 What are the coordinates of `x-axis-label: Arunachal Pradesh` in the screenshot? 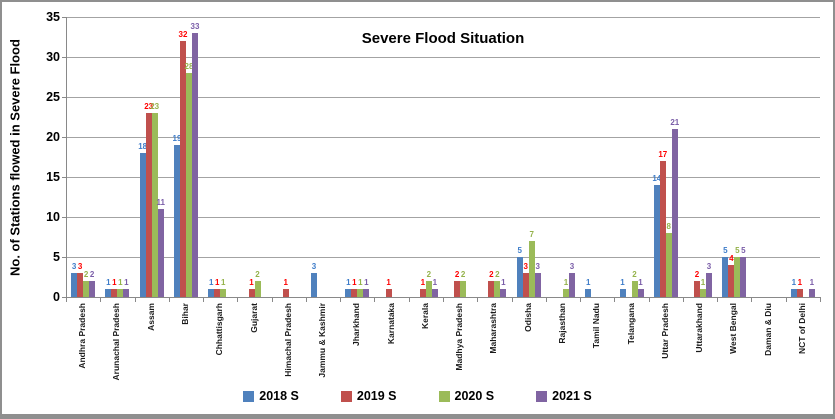 It's located at (116, 342).